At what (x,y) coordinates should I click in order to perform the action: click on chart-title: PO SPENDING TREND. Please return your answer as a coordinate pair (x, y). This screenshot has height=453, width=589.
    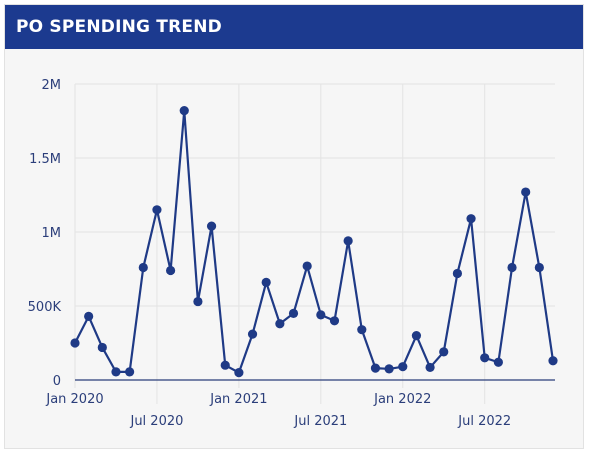
    Looking at the image, I should click on (294, 27).